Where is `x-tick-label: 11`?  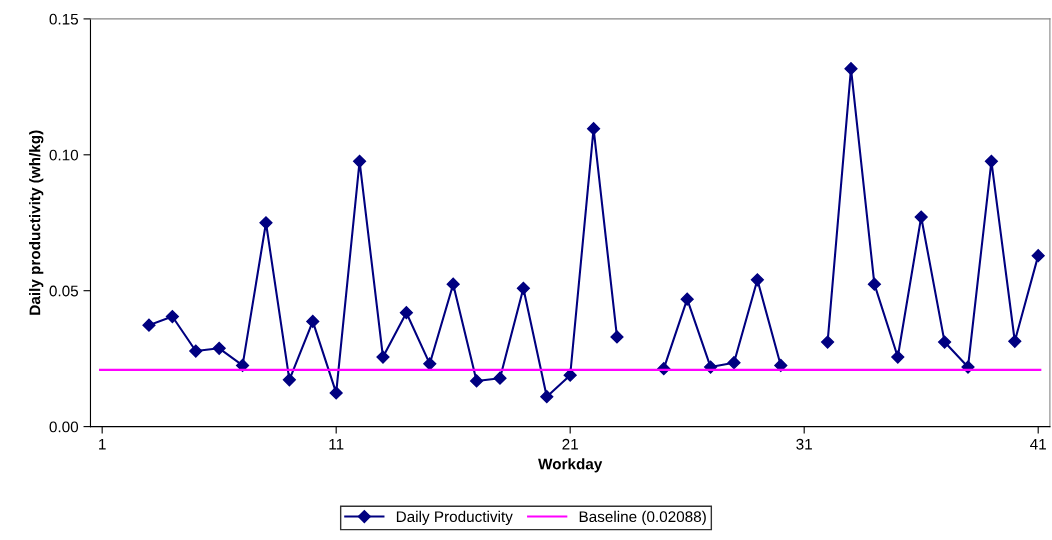
x-tick-label: 11 is located at coordinates (336, 444).